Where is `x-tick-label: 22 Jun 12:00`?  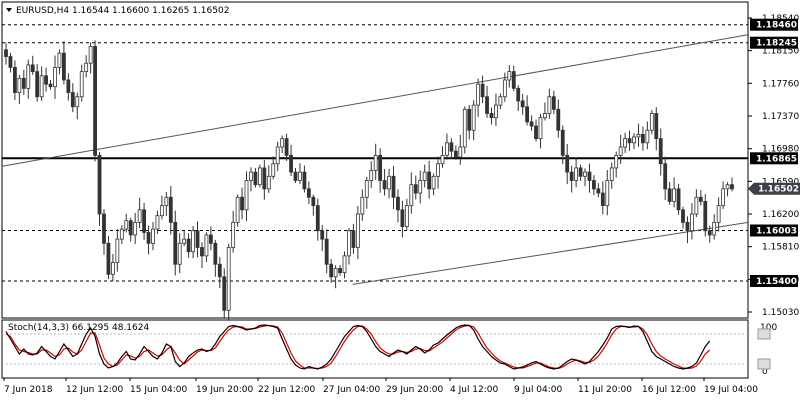
x-tick-label: 22 Jun 12:00 is located at coordinates (286, 390).